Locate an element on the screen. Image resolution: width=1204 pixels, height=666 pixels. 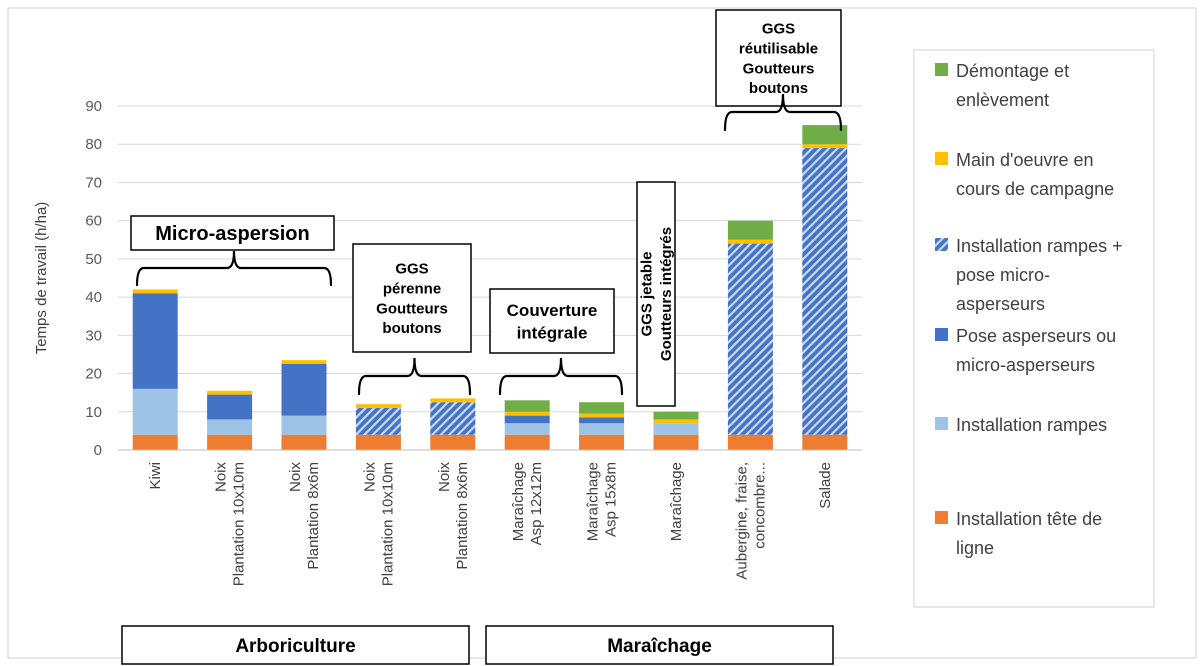
annotation-label: pérenne is located at coordinates (412, 289).